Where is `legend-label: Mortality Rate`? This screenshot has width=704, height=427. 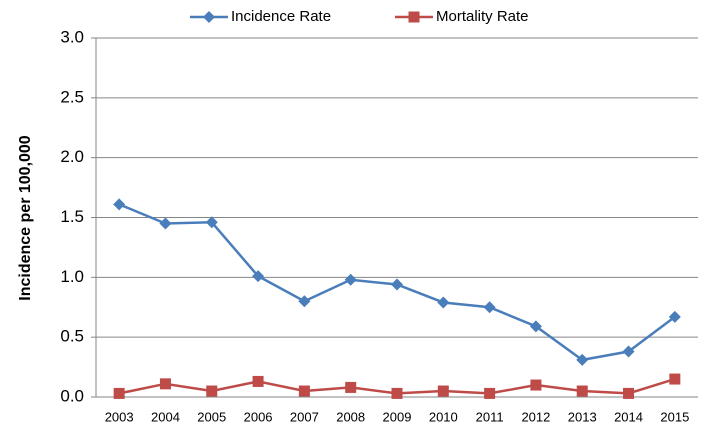 legend-label: Mortality Rate is located at coordinates (482, 16).